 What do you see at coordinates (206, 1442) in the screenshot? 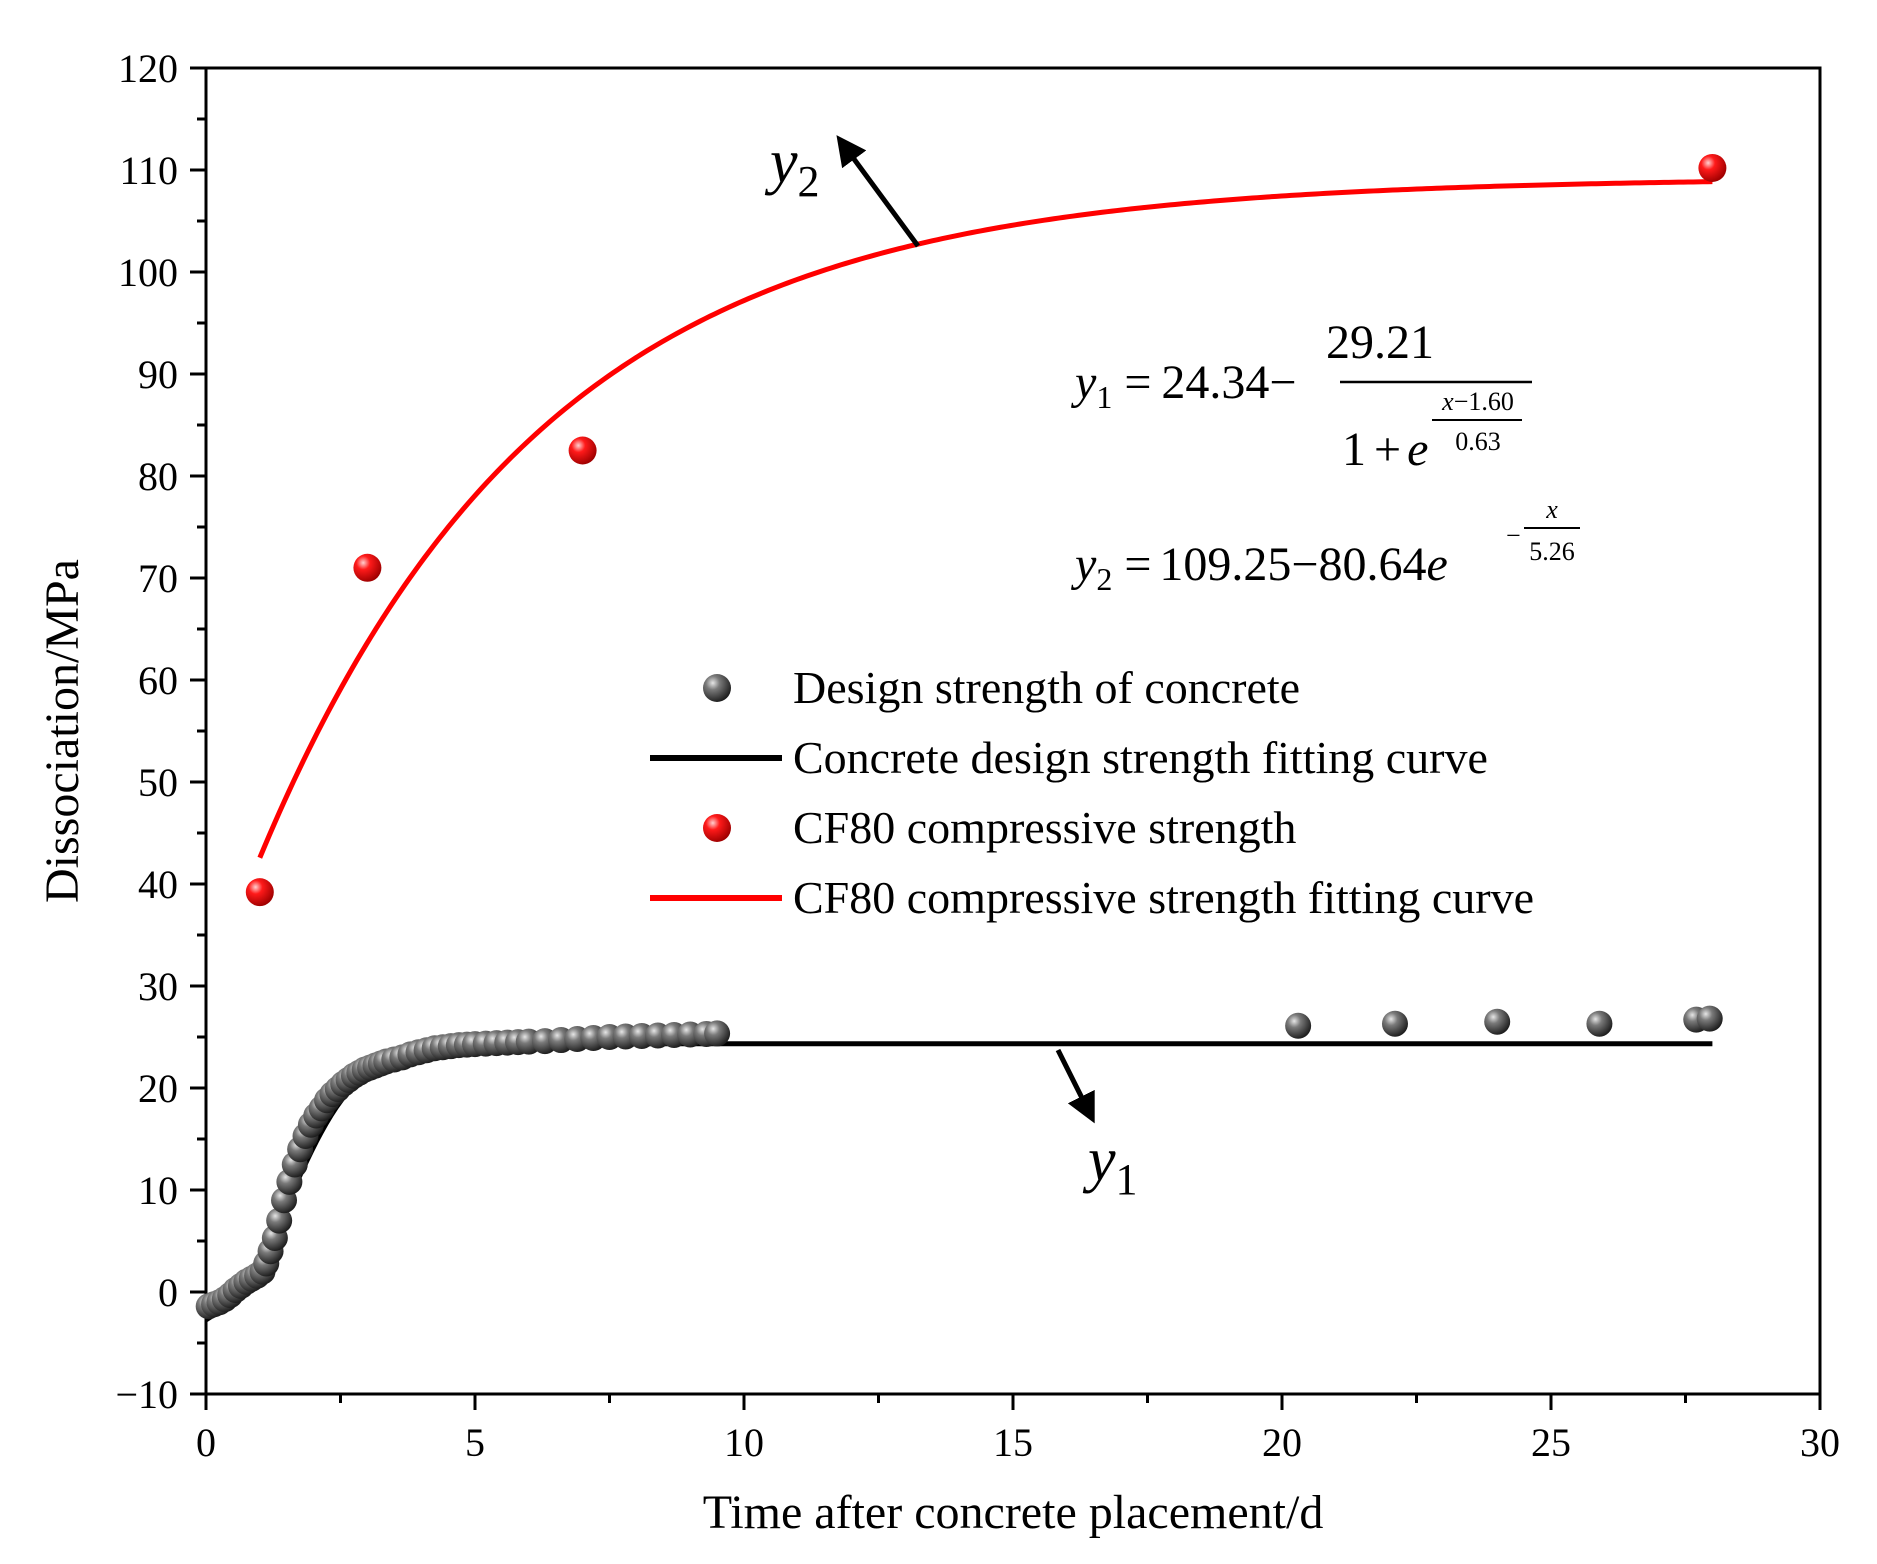
I see `x-tick-label: 0` at bounding box center [206, 1442].